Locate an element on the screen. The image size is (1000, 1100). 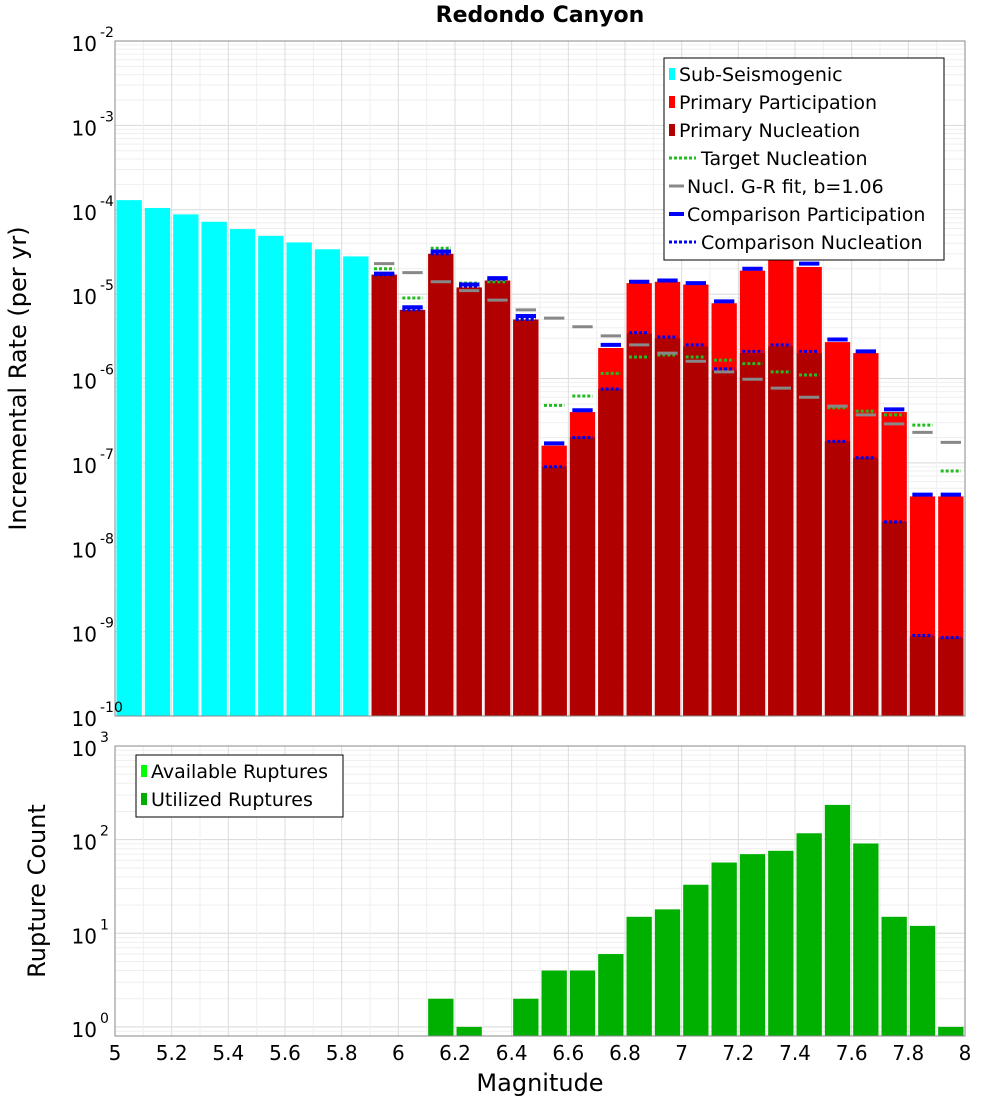
legend-item: Utilized Ruptures is located at coordinates (227, 800).